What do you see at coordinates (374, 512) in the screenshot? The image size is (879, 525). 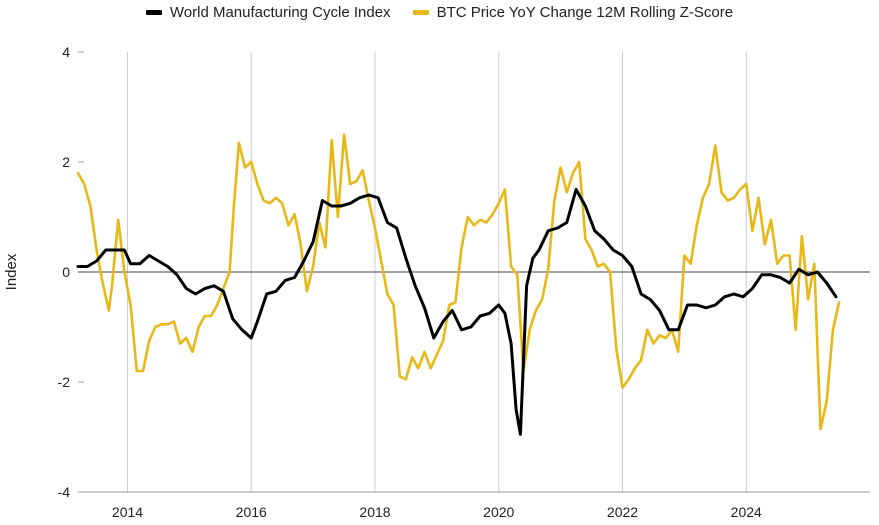 I see `x-tick-label-2018: 2018` at bounding box center [374, 512].